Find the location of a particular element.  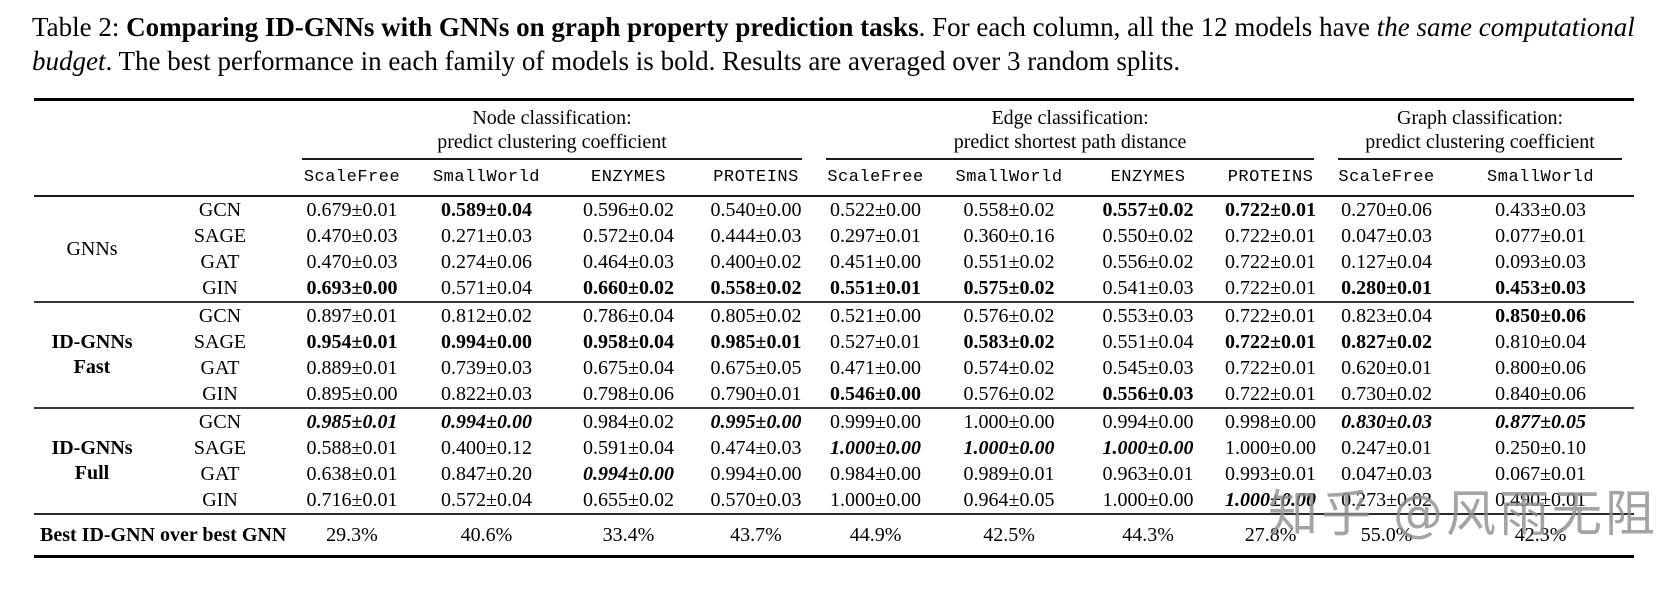

value-cell: 0.490±0.01 is located at coordinates (1541, 500).